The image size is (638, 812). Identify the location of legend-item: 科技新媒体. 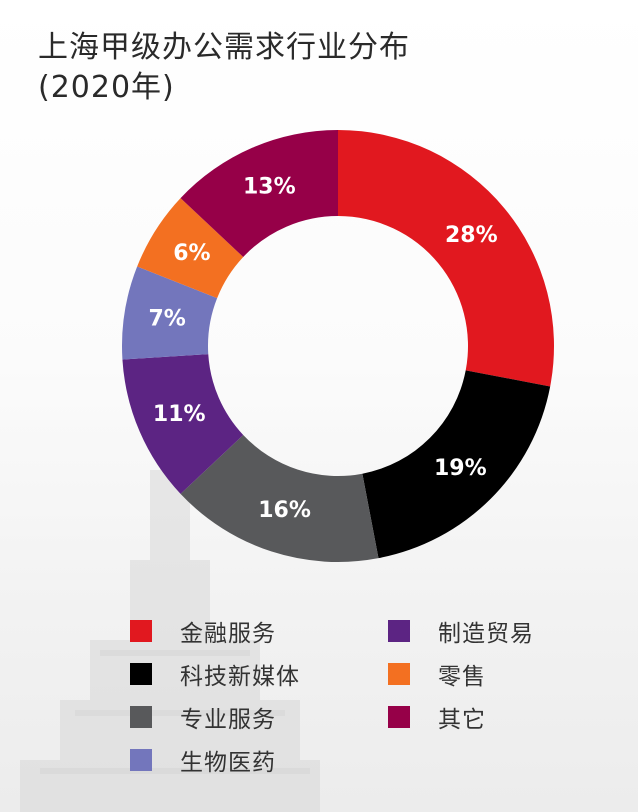
(215, 674).